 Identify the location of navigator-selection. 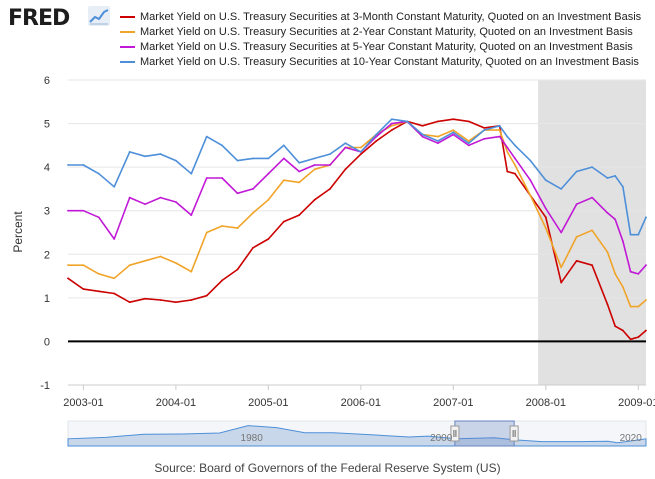
(484, 433).